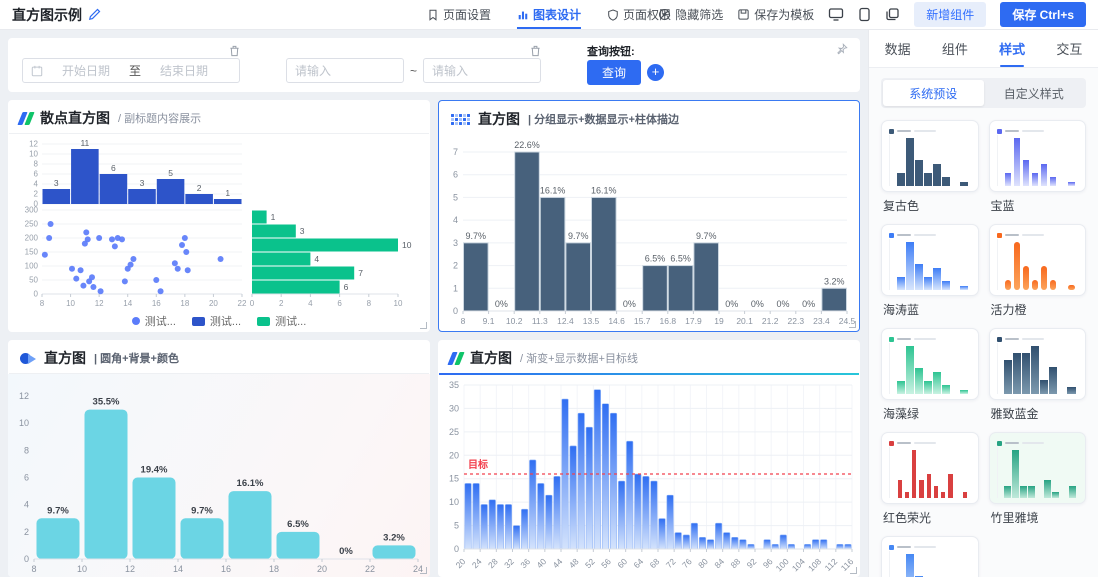 Image resolution: width=1098 pixels, height=577 pixels. What do you see at coordinates (94, 14) in the screenshot?
I see `edit-title-icon` at bounding box center [94, 14].